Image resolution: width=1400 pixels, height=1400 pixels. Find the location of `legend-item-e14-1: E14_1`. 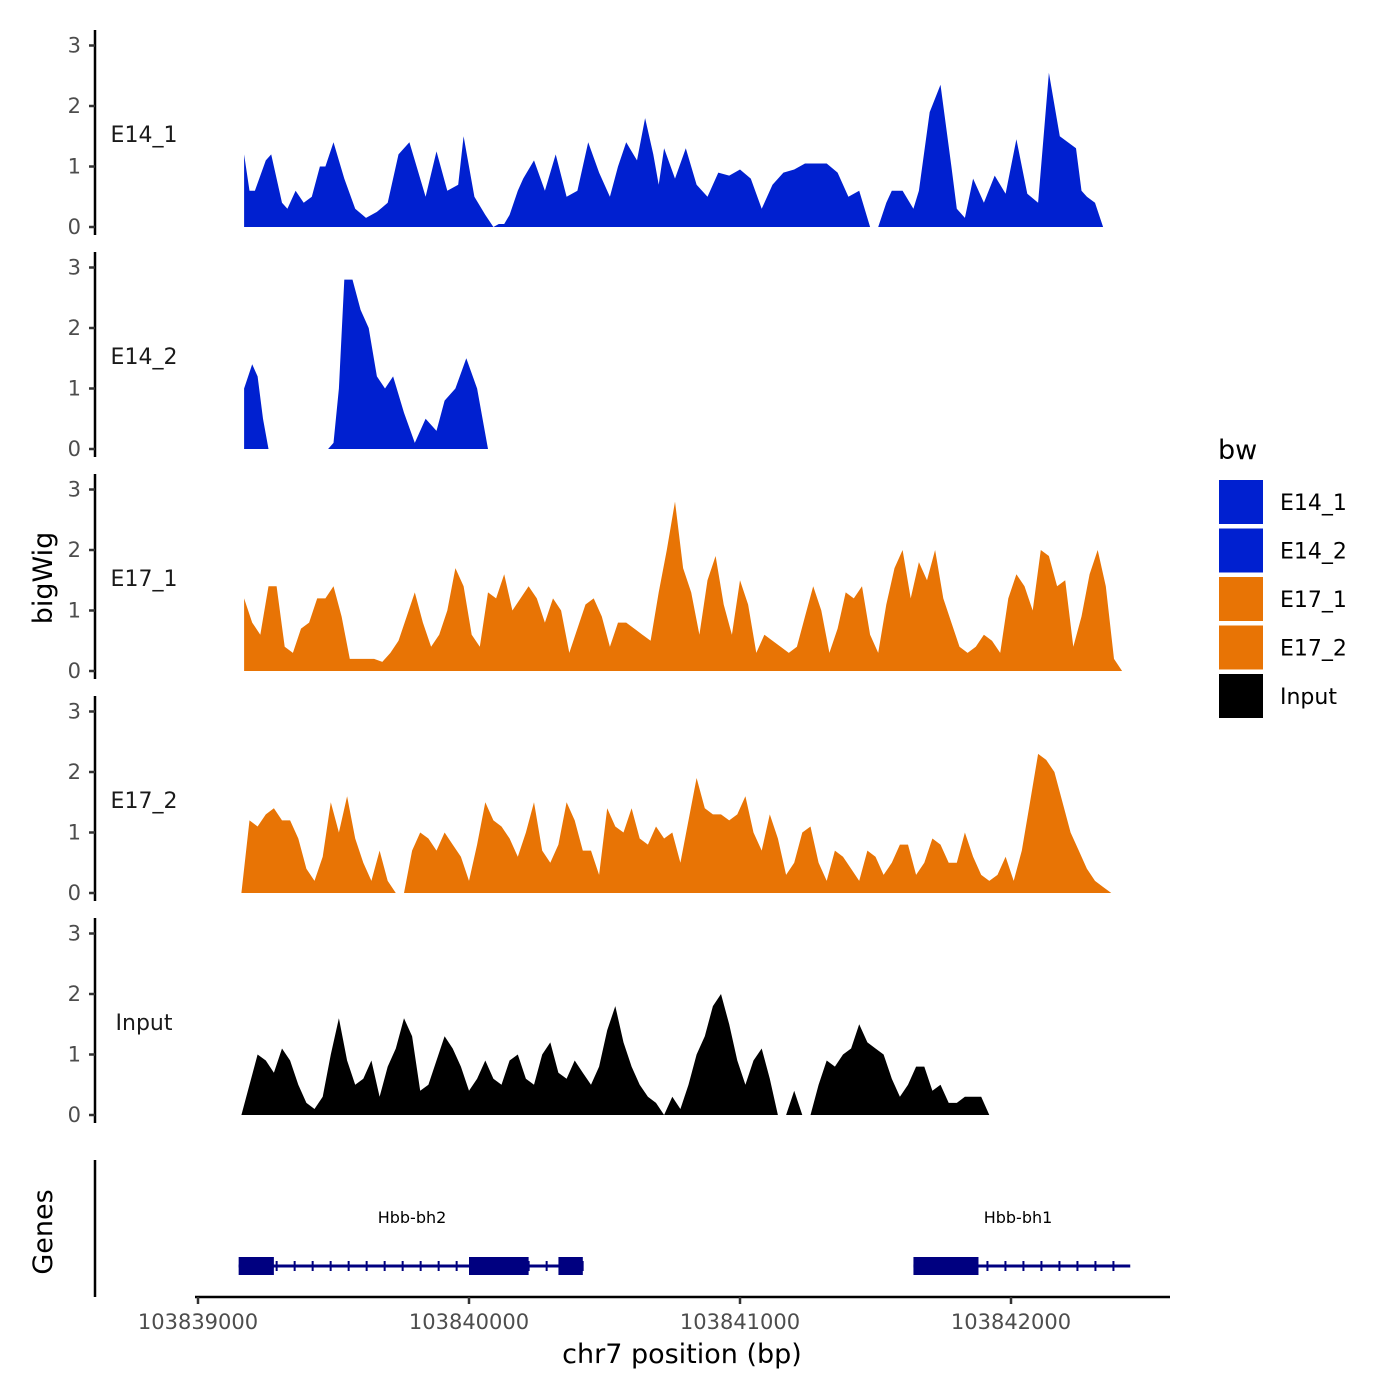

legend-item-e14-1: E14_1 is located at coordinates (1283, 502).